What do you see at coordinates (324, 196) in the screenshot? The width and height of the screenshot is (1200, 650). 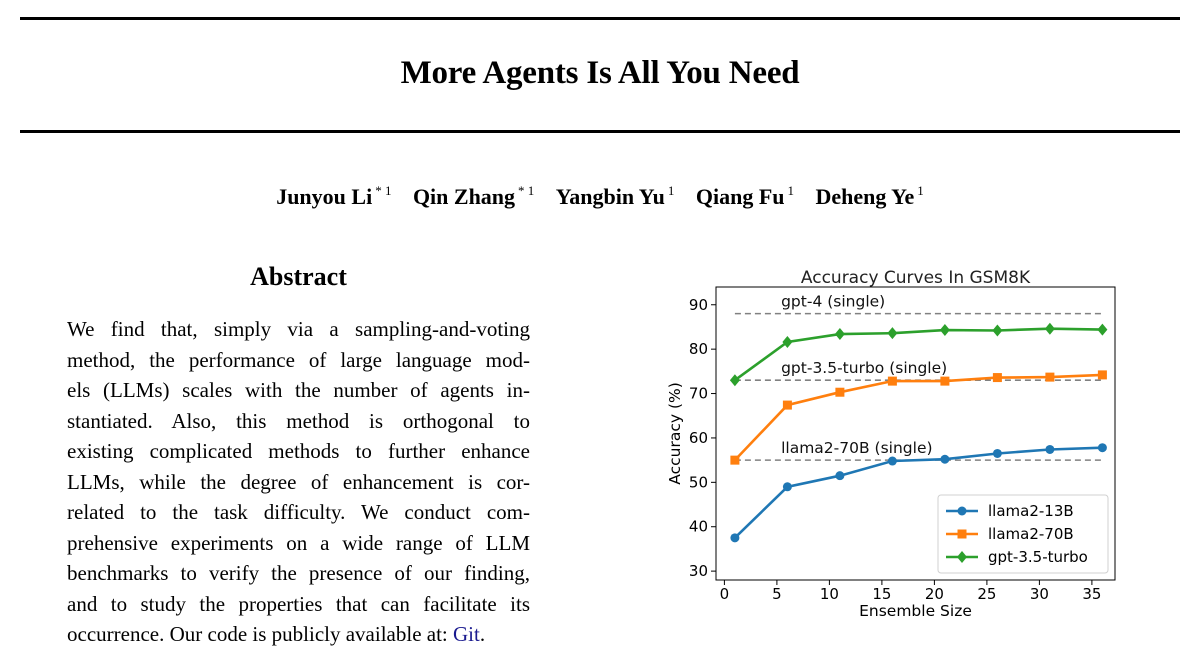 I see `author-name: Junyou Li` at bounding box center [324, 196].